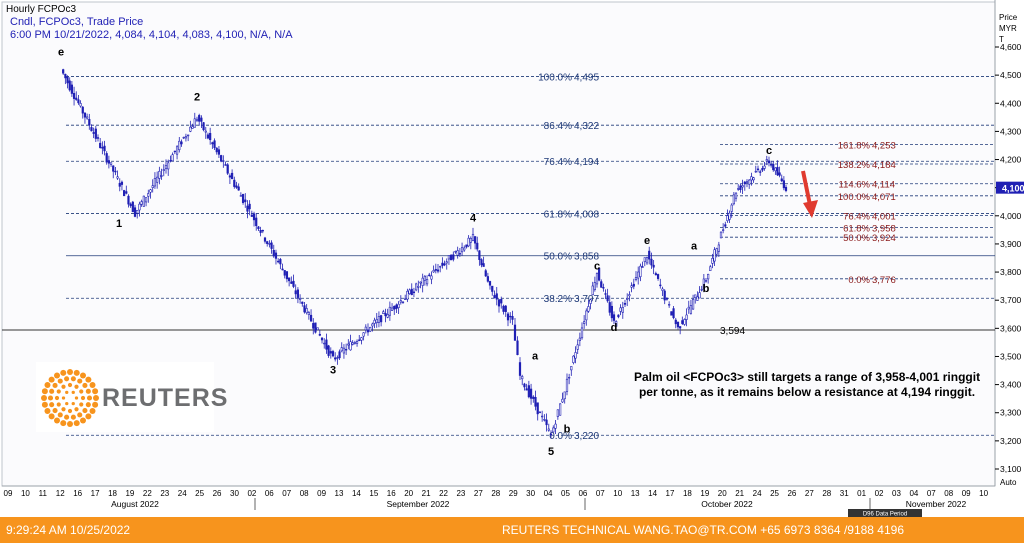  Describe the element at coordinates (586, 257) in the screenshot. I see `fib-left-value: 3,858` at that location.